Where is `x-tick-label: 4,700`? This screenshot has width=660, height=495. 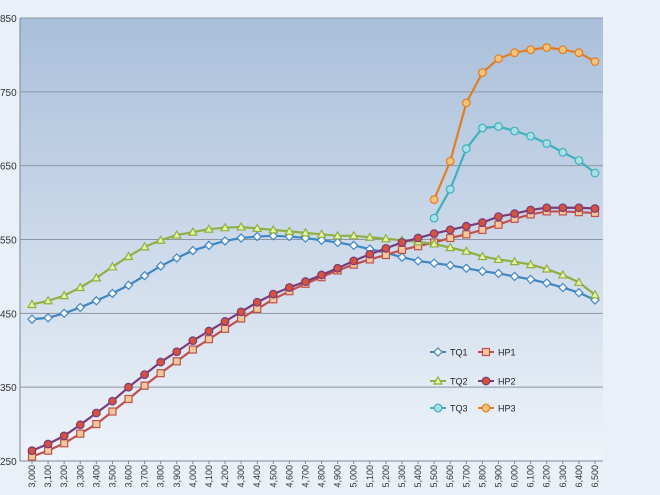
x-tick-label: 4,700 is located at coordinates (305, 476).